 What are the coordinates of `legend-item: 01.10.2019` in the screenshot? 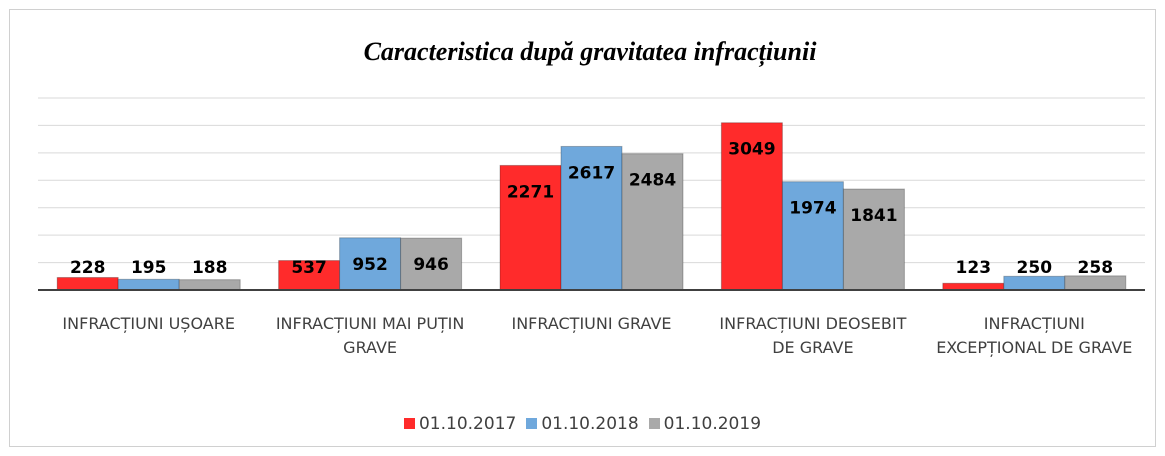 It's located at (705, 424).